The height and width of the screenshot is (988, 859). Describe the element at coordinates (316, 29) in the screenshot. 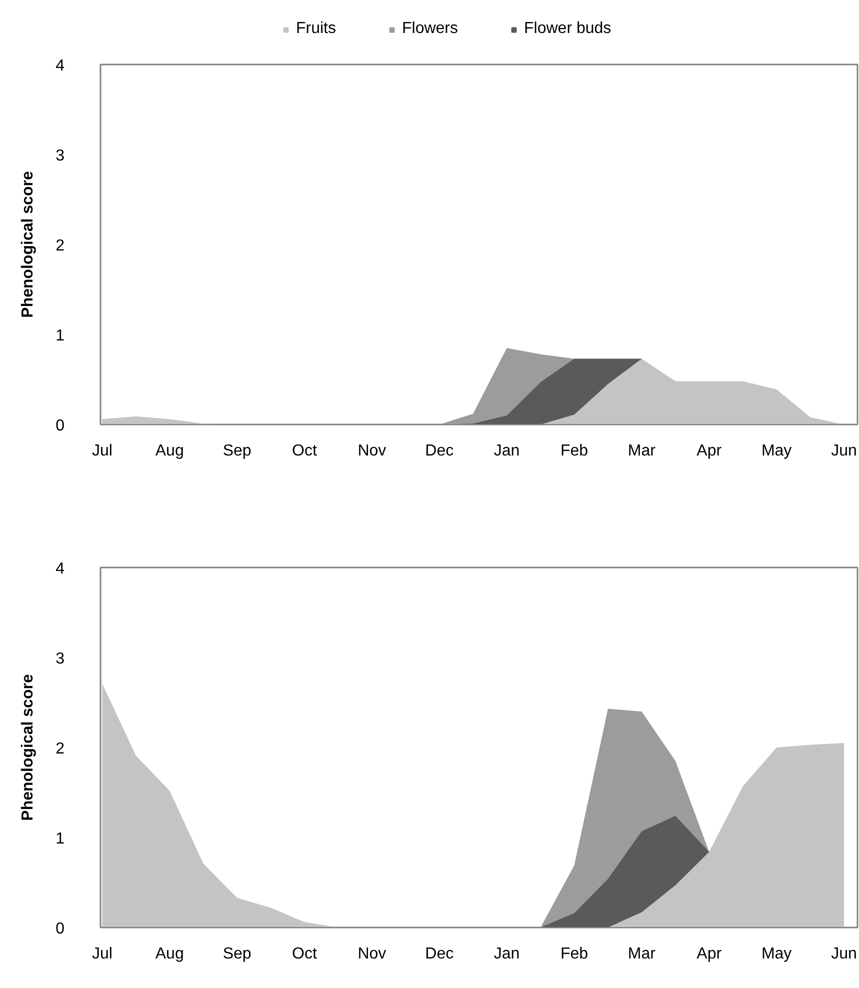

I see `legend-label: Fruits` at that location.